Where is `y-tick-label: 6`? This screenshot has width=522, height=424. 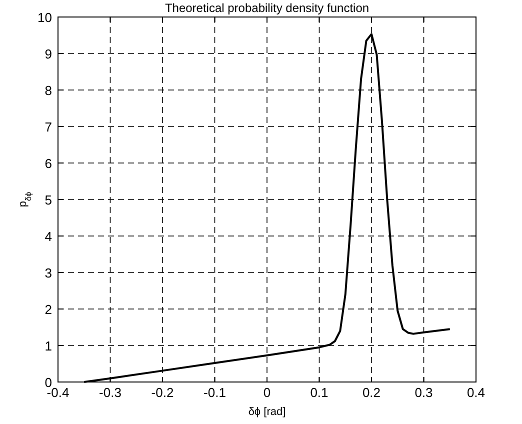
y-tick-label: 6 is located at coordinates (48, 163).